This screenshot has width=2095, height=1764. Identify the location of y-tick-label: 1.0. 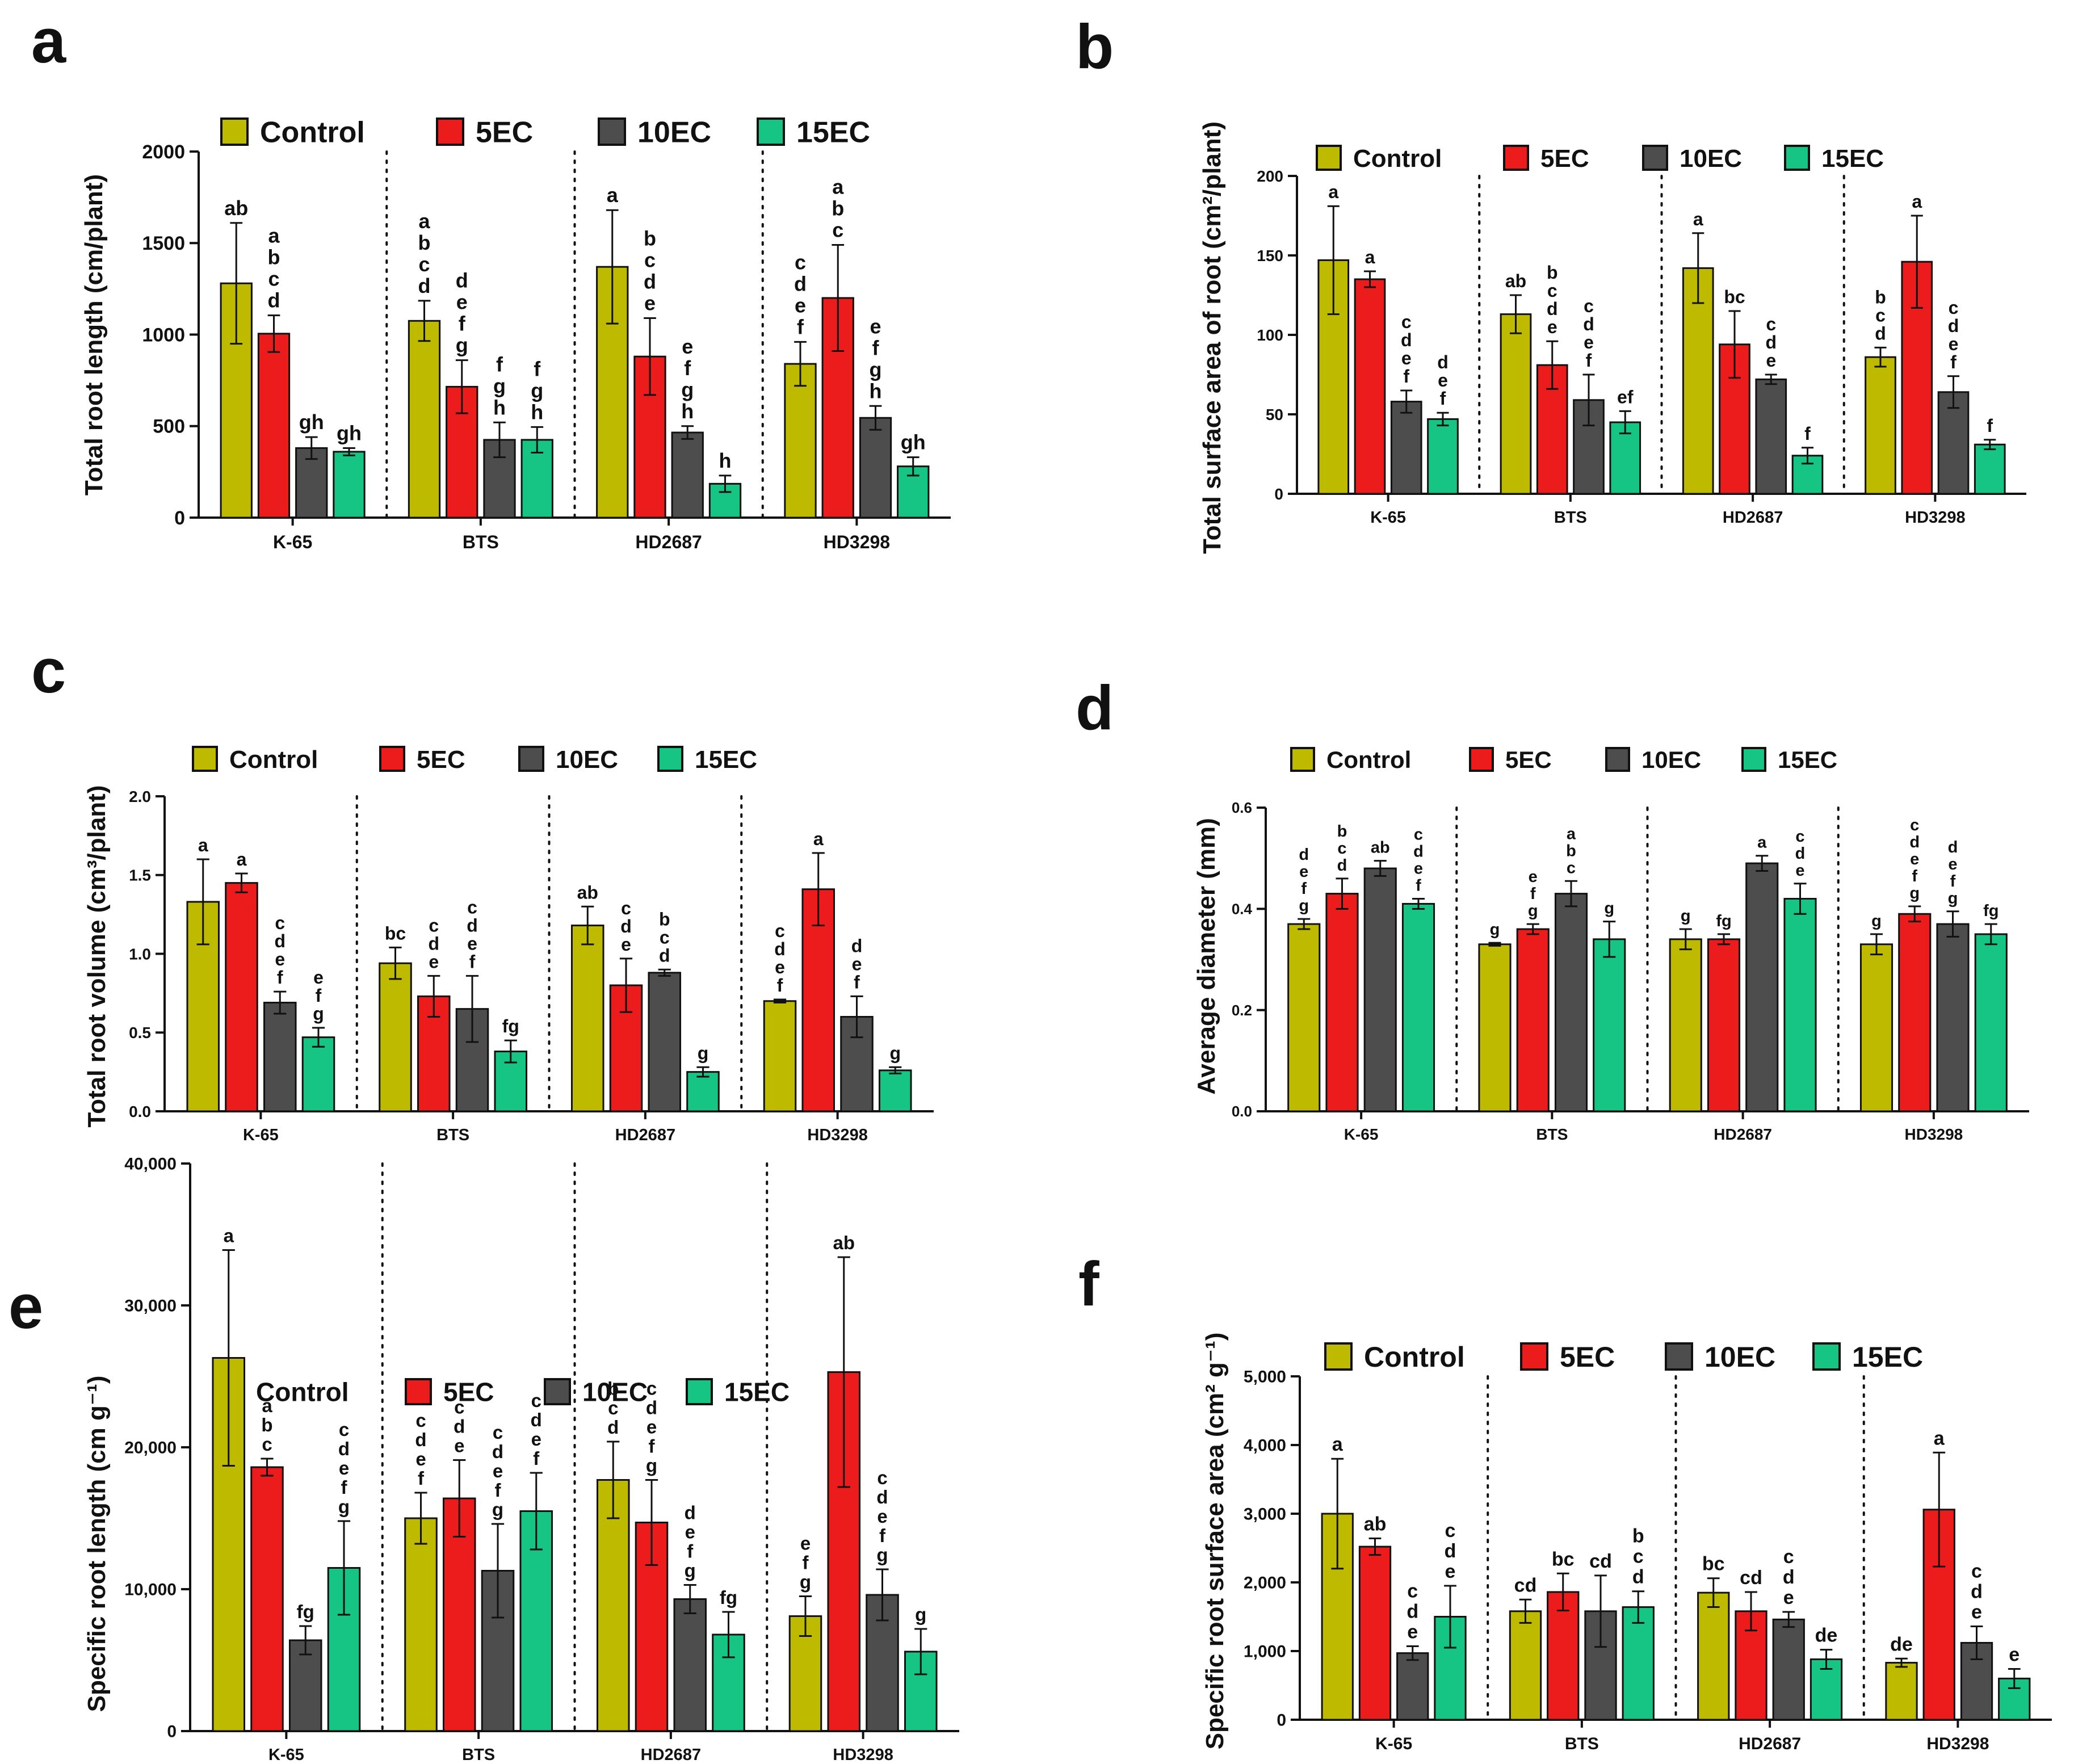
(140, 954).